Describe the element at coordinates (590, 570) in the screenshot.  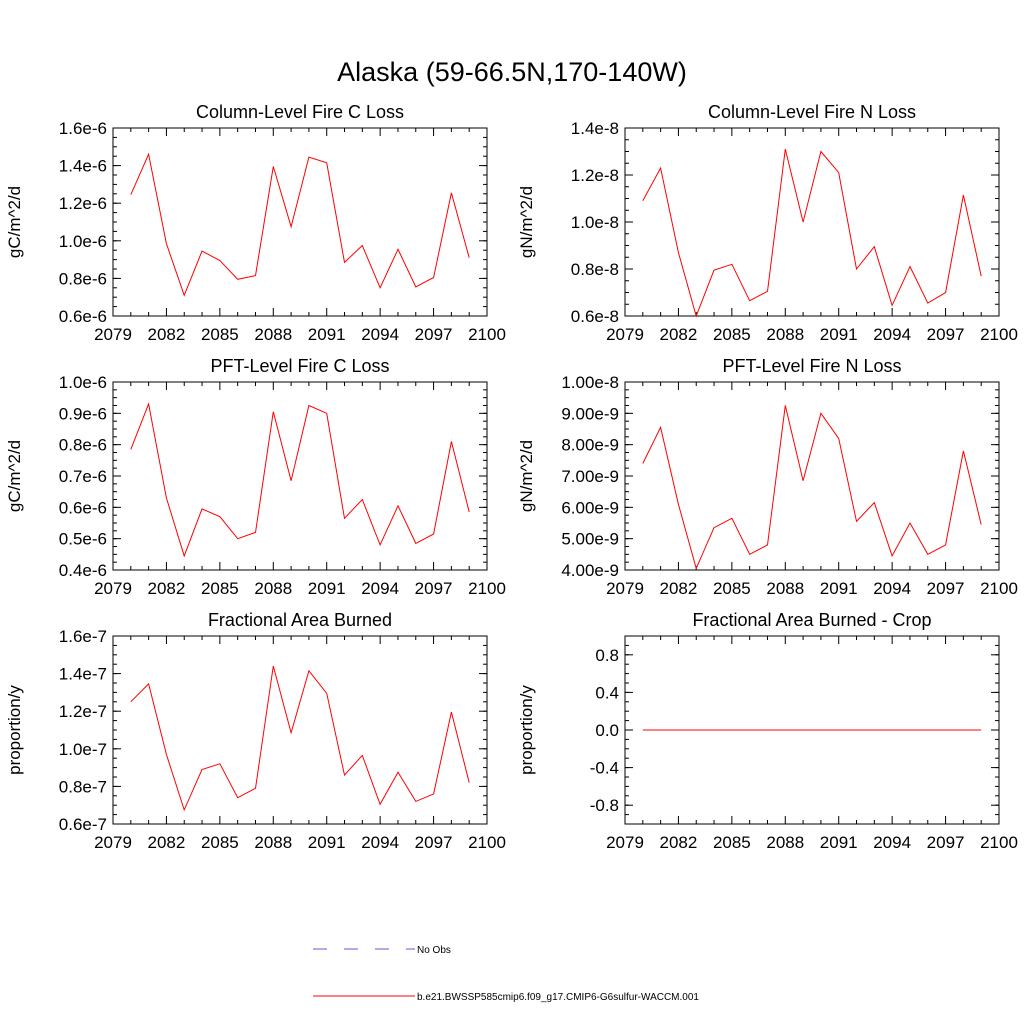
I see `y-tick-label: 4.00e-9` at that location.